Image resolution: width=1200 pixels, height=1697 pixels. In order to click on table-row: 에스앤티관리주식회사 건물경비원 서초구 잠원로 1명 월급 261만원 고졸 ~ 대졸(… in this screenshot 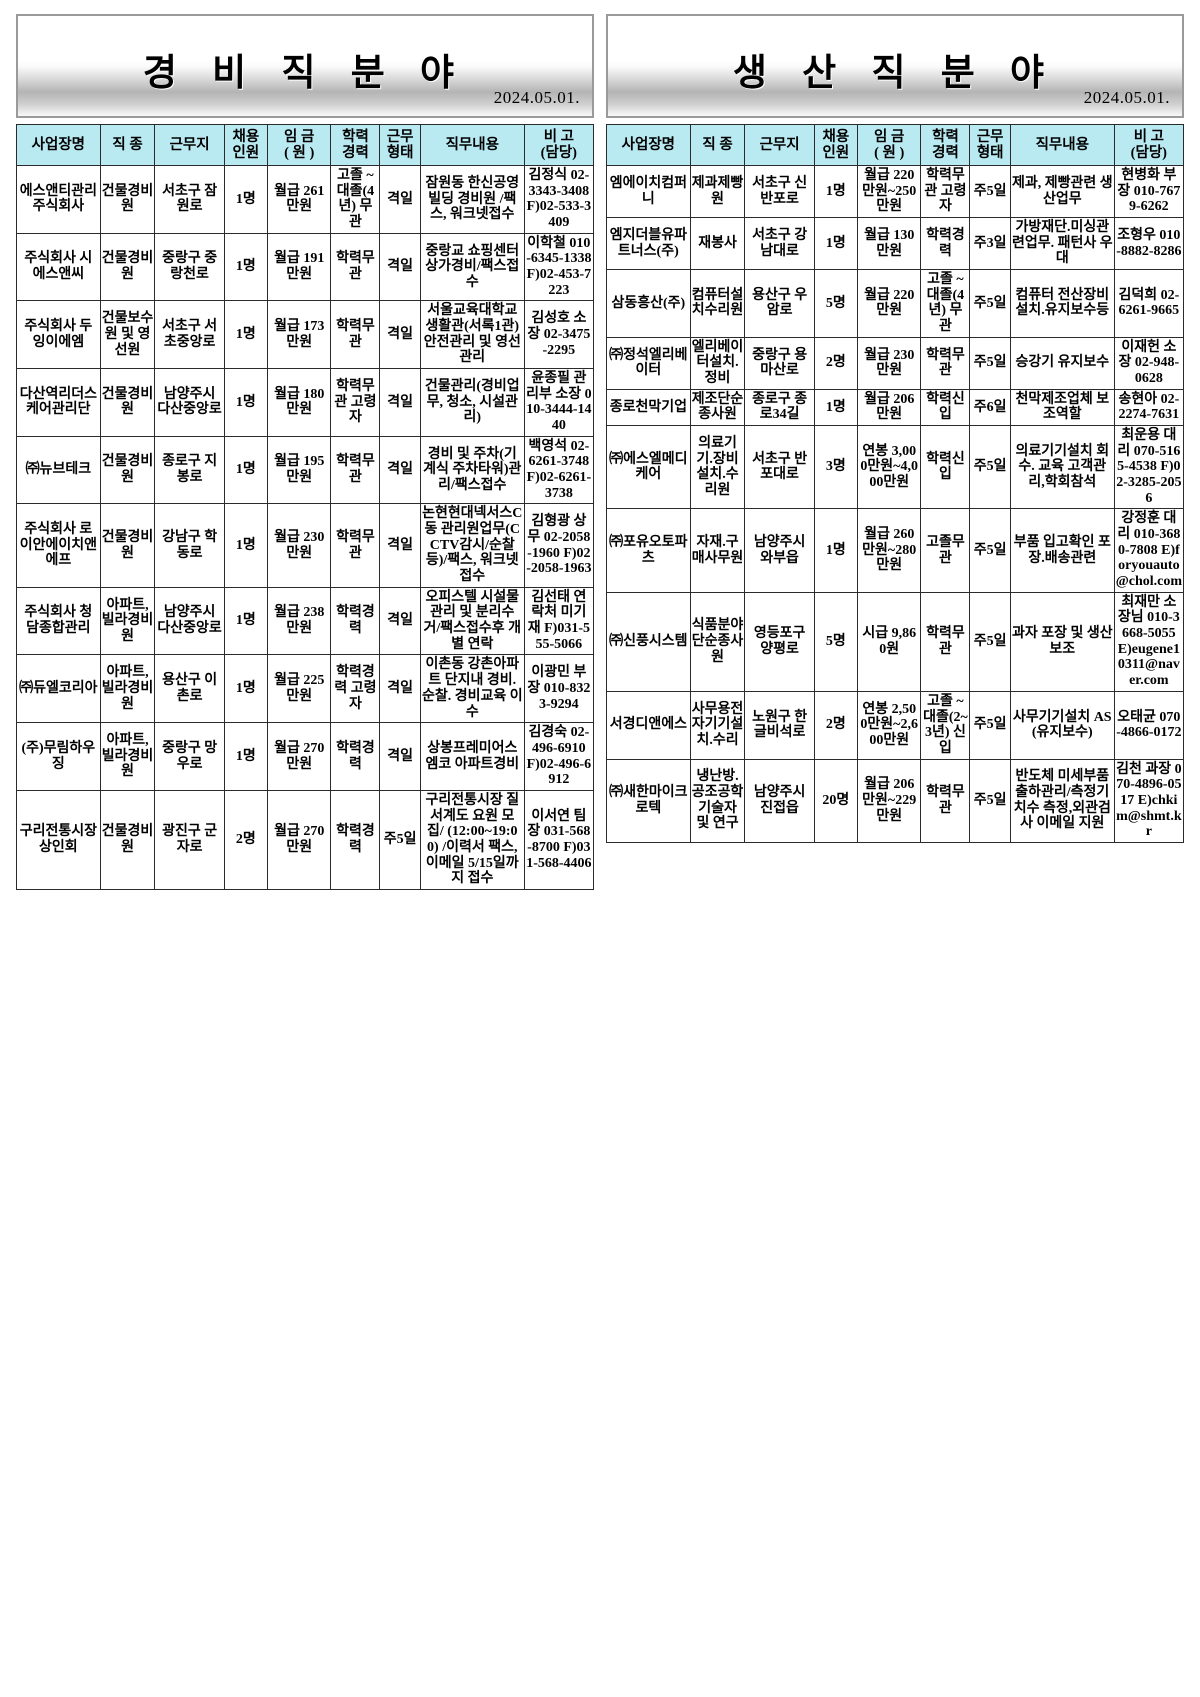, I will do `click(305, 199)`.